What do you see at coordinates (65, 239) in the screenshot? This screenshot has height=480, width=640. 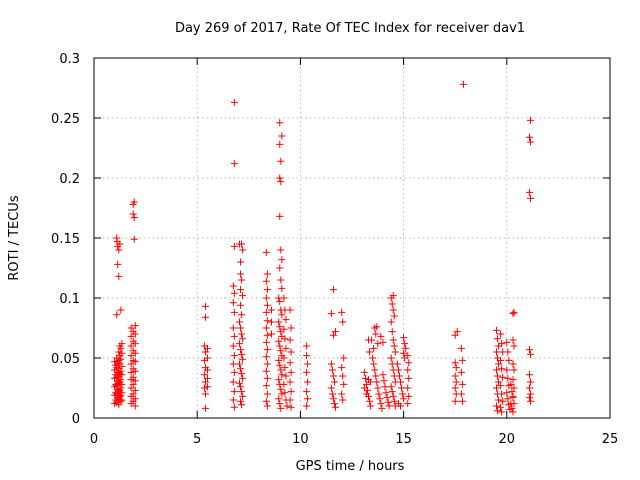 I see `y-tick-labels: 0 0.05 0.1 0.15 0.2 0.25 0.3` at bounding box center [65, 239].